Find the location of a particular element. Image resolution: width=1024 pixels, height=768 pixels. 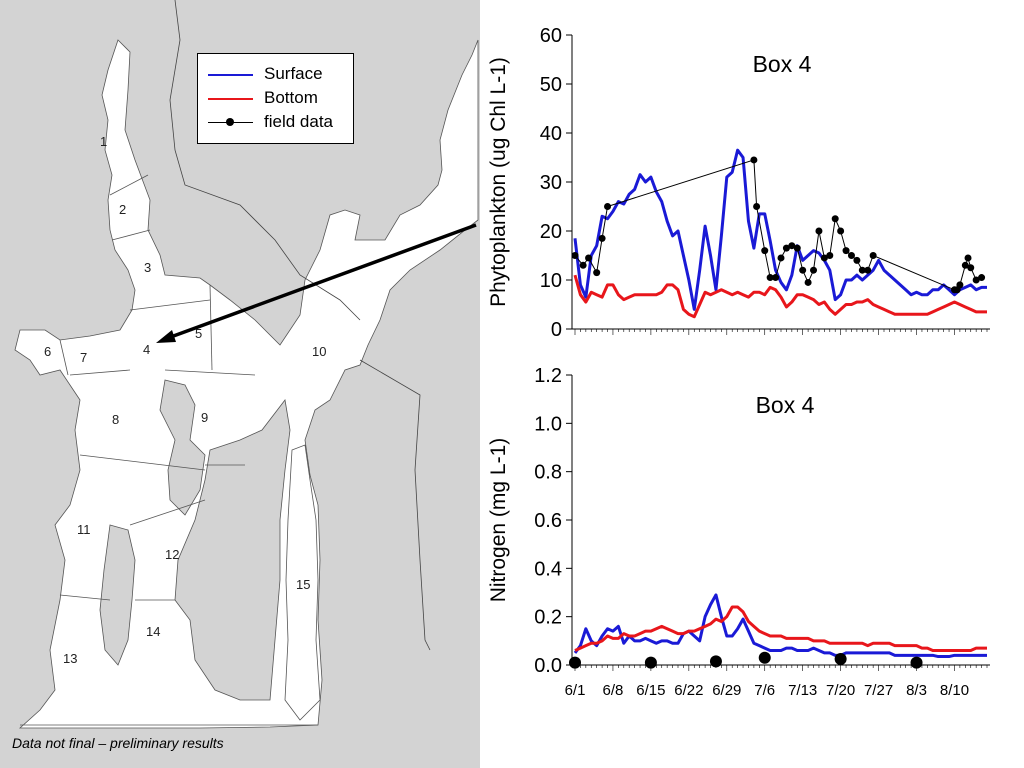

legend: Surface Bottom field data is located at coordinates (275, 98).